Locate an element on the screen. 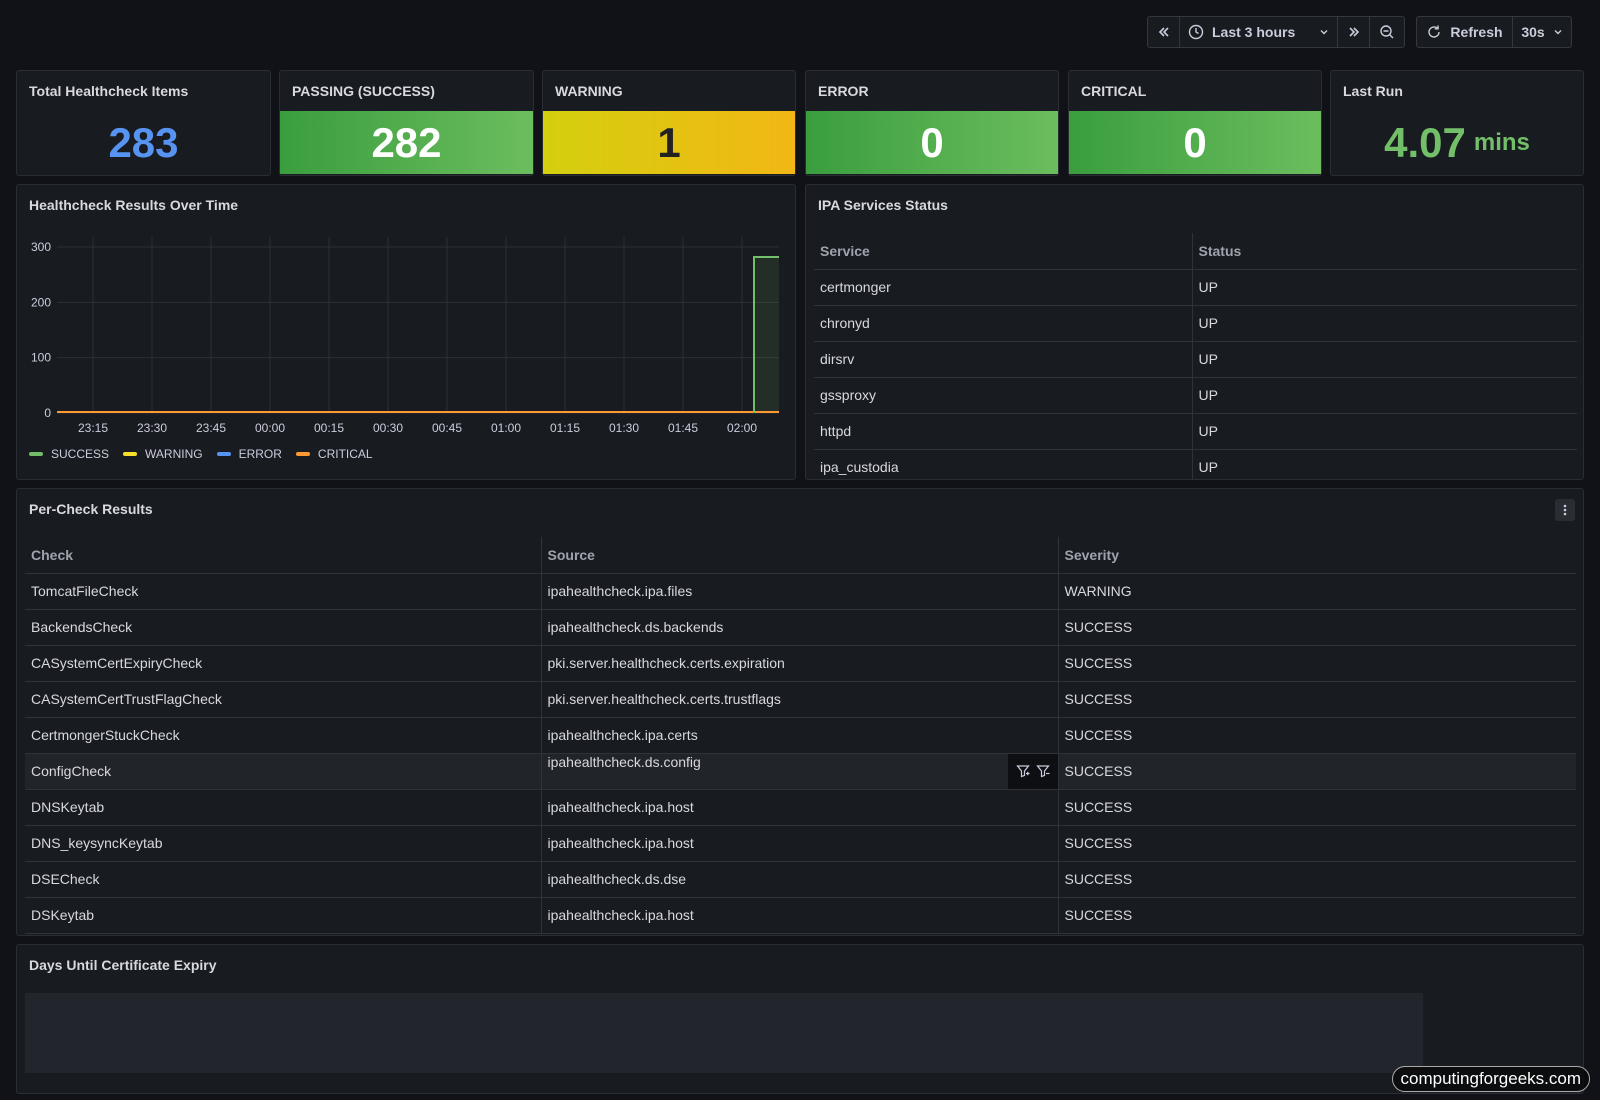 The width and height of the screenshot is (1600, 1100). refresh-label: Refresh is located at coordinates (1476, 32).